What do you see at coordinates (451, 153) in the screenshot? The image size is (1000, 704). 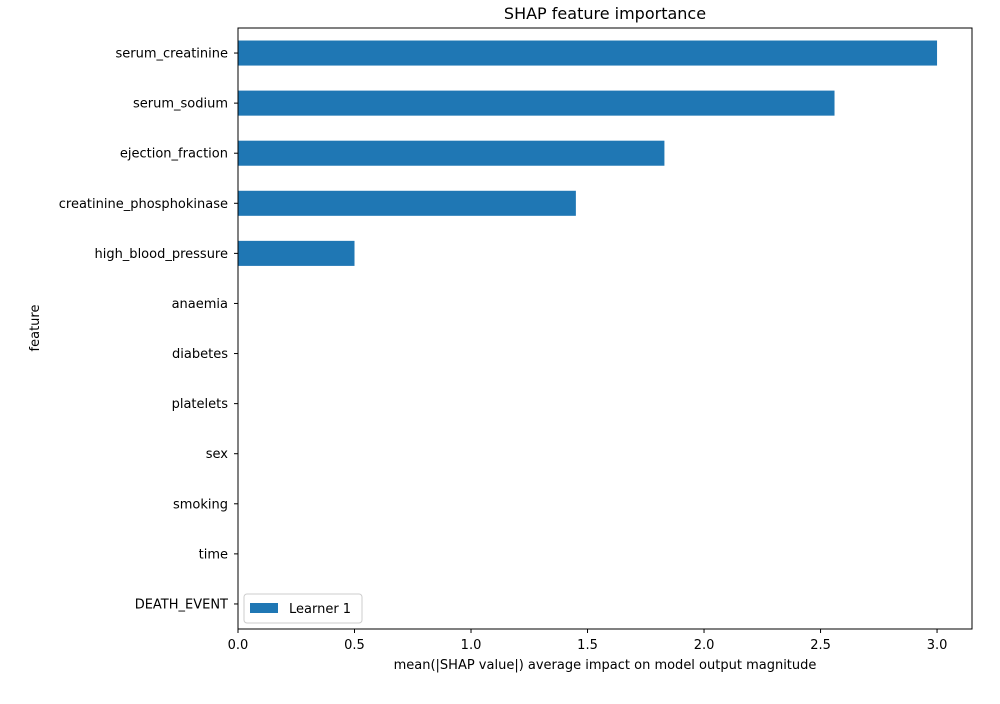 I see `bar-ejection_fraction` at bounding box center [451, 153].